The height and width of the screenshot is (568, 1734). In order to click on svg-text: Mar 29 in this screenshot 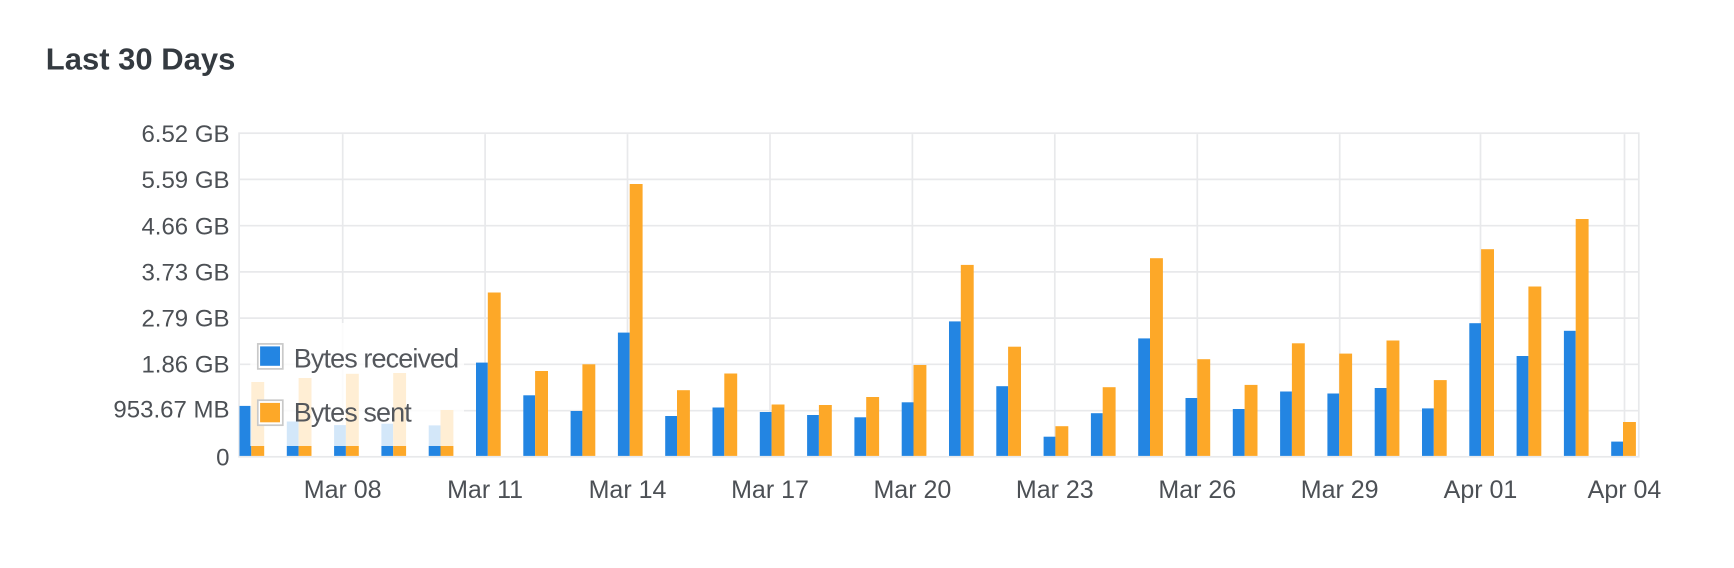, I will do `click(1340, 490)`.